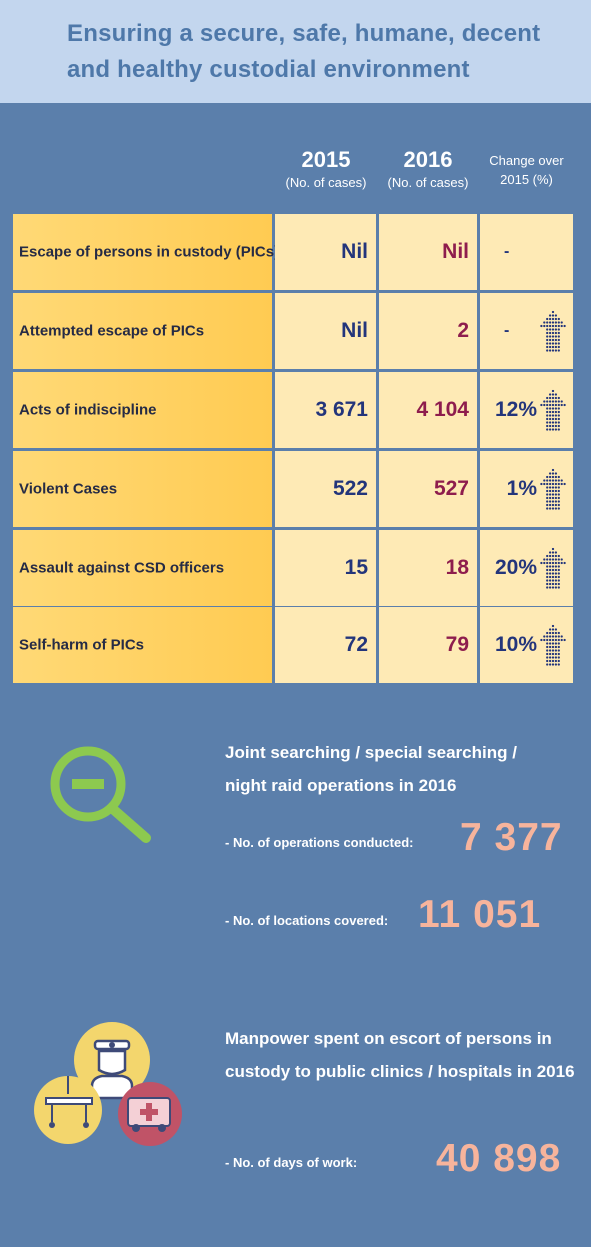 The image size is (591, 1247). I want to click on table-row: Attempted escape of PICs Nil 2 -, so click(293, 331).